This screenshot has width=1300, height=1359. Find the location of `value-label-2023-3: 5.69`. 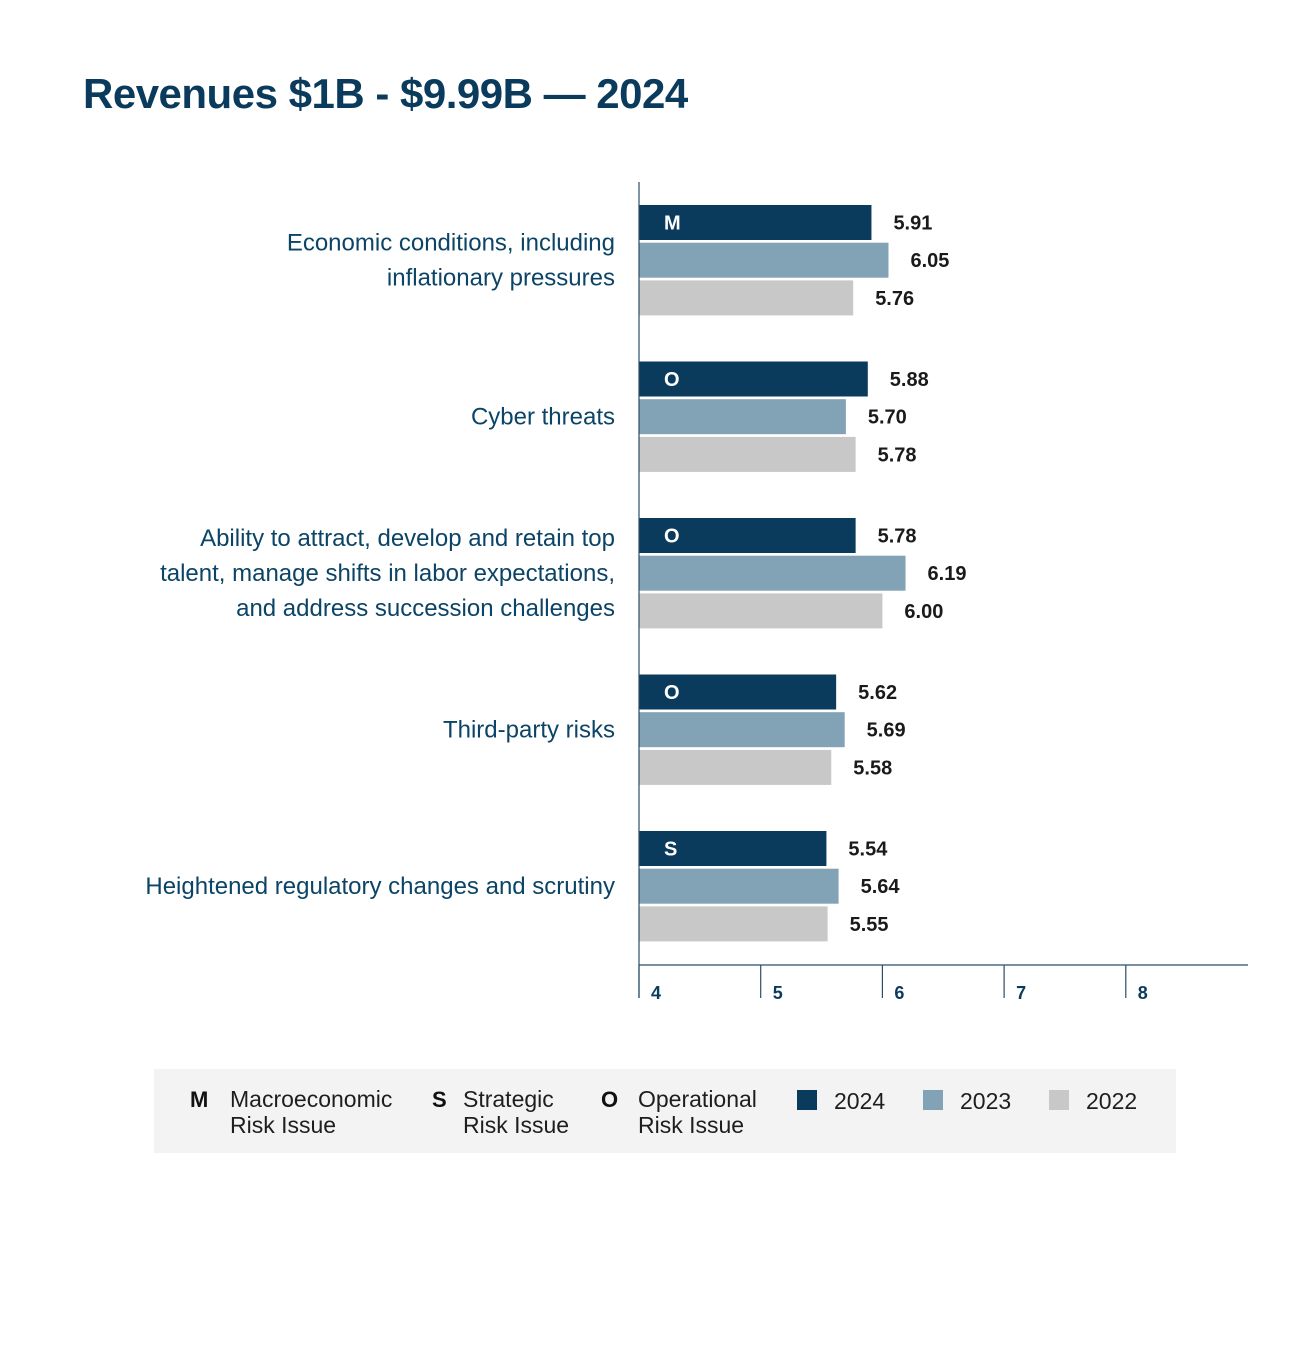

value-label-2023-3: 5.69 is located at coordinates (886, 731).